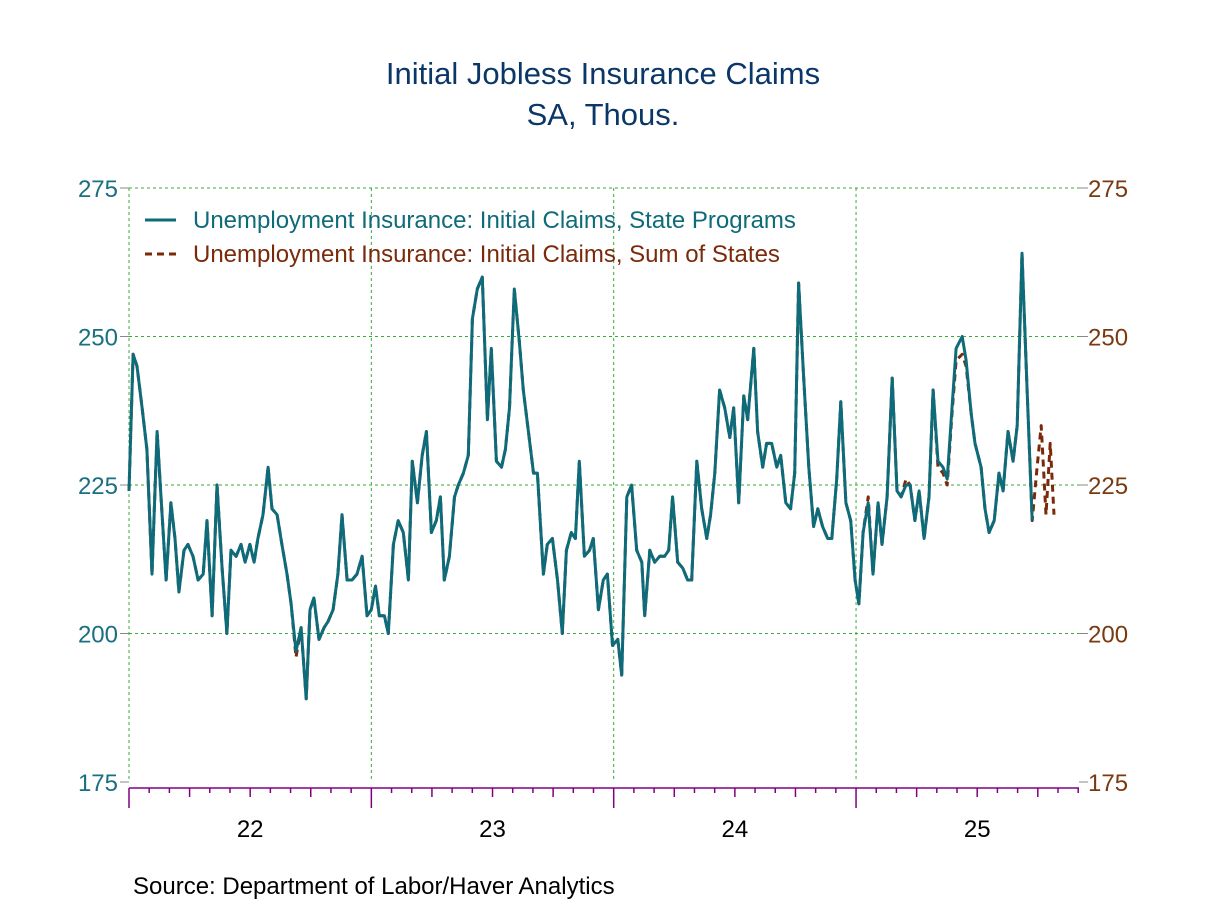 The width and height of the screenshot is (1208, 906). What do you see at coordinates (1108, 189) in the screenshot?
I see `y-tick-label-right: 275` at bounding box center [1108, 189].